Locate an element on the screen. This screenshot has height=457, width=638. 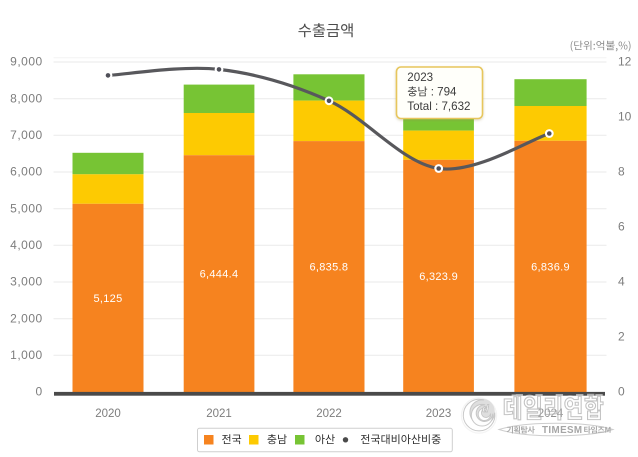
svg-text: 12 is located at coordinates (625, 62).